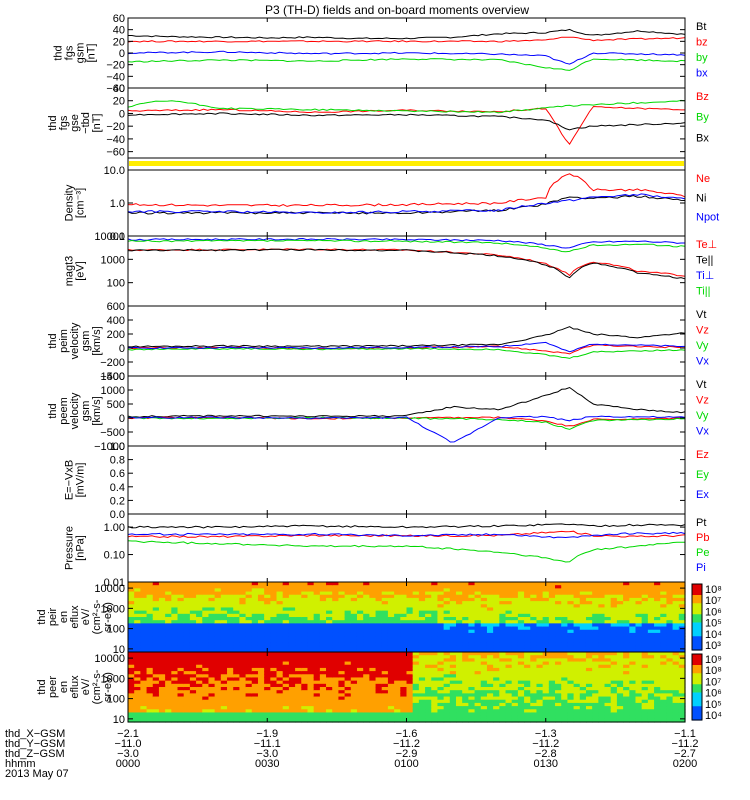 This screenshot has width=750, height=800. Describe the element at coordinates (53, 616) in the screenshot. I see `y-axis-label-line: peir` at that location.